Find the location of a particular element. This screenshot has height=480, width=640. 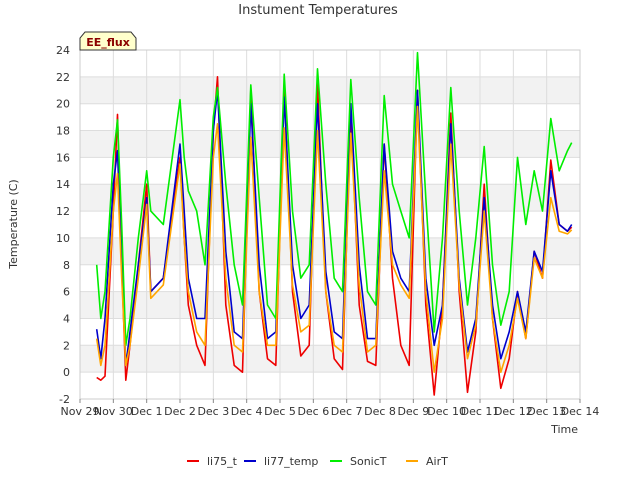

y-tick-label: 22 is located at coordinates (63, 77).